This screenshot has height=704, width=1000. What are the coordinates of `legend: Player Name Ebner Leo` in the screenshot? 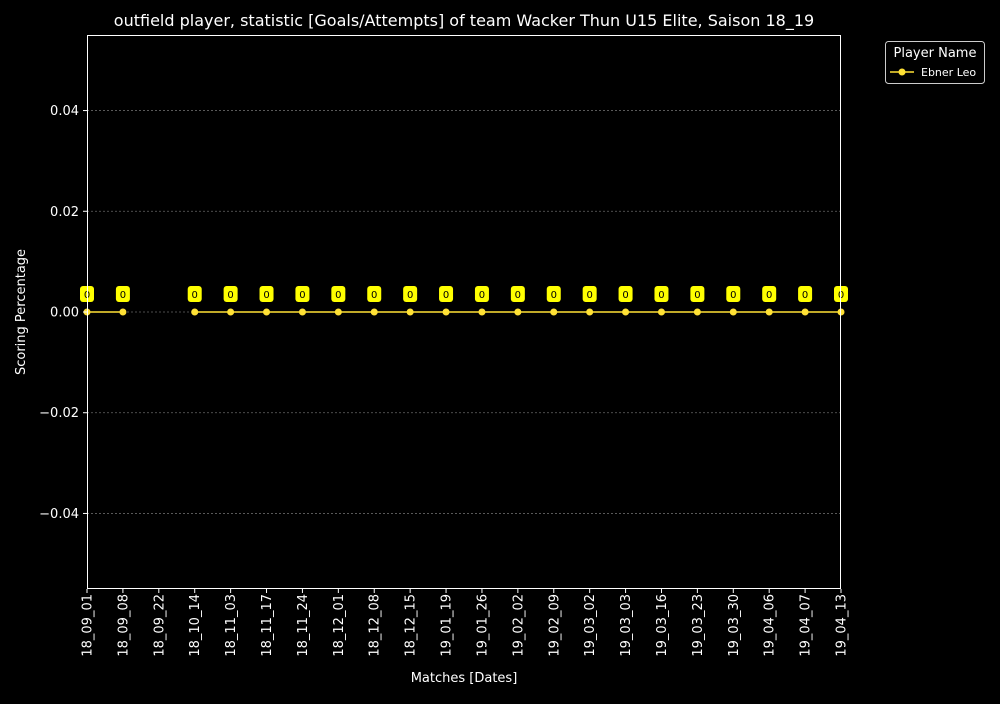 It's located at (935, 62).